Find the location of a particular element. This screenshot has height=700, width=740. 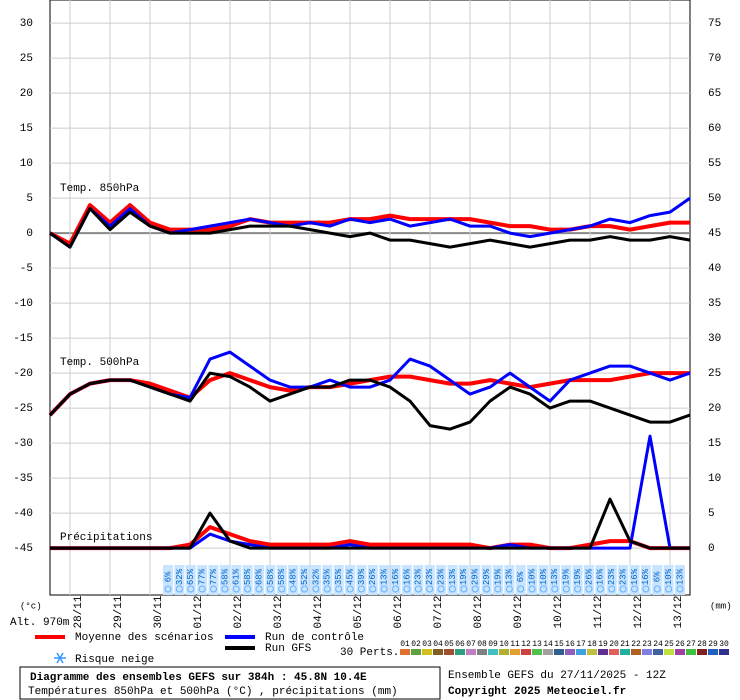

snow-label: 58% is located at coordinates (225, 576).